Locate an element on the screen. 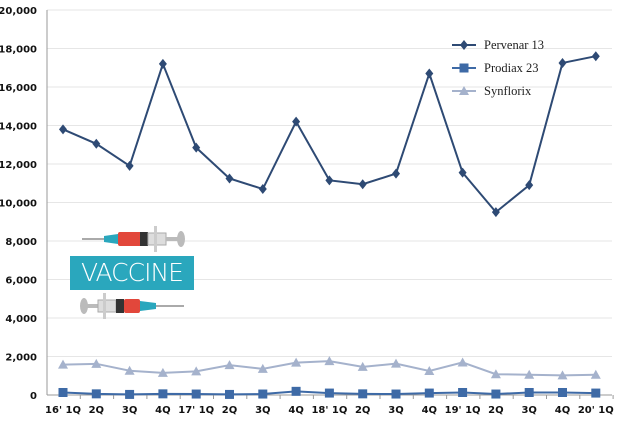 This screenshot has height=427, width=620. y-tick-label: 2,000 is located at coordinates (21, 358).